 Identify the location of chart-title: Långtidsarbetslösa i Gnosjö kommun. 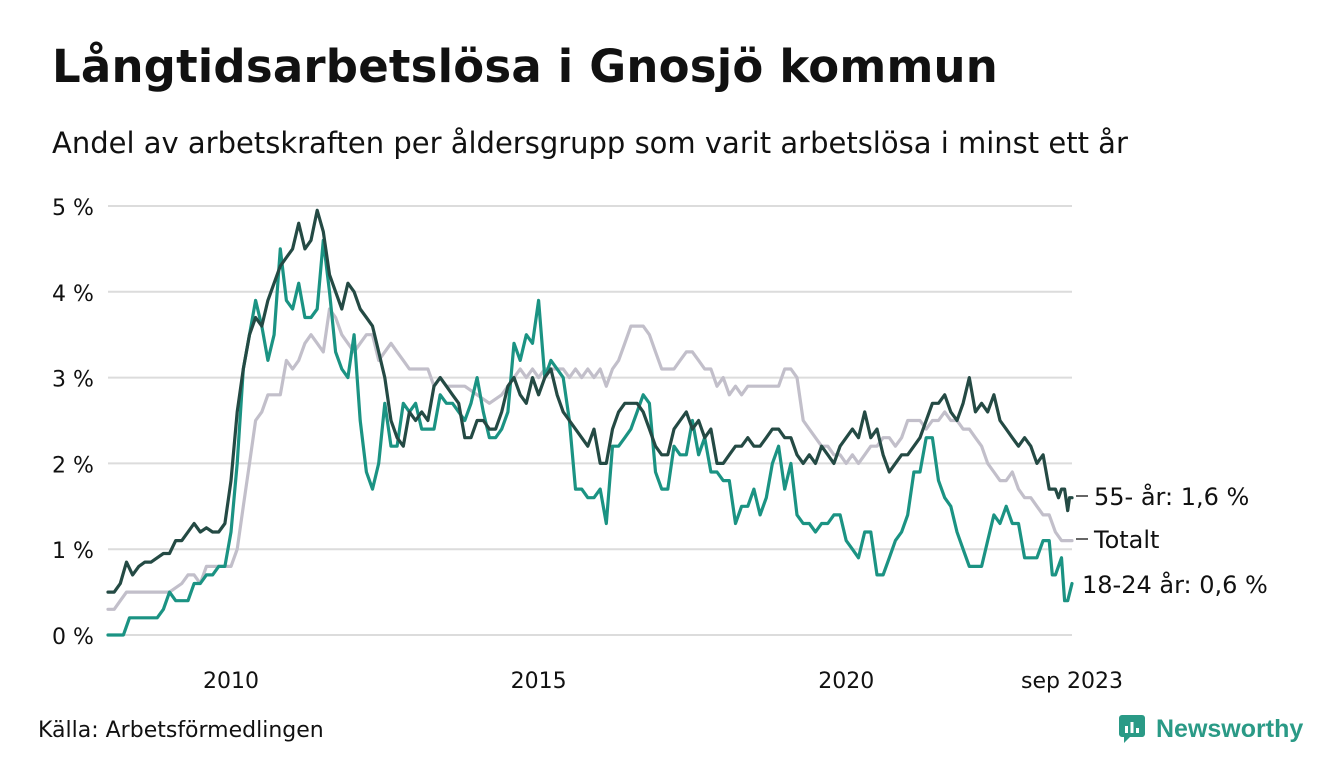
(525, 66).